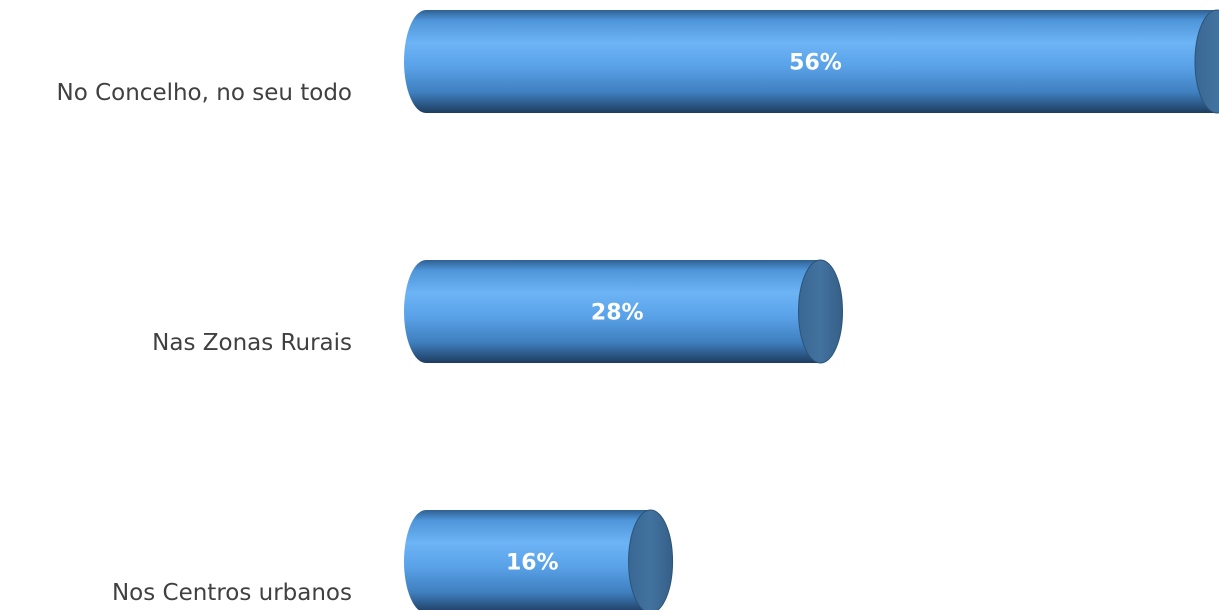  Describe the element at coordinates (617, 313) in the screenshot. I see `data-label: 28%` at that location.